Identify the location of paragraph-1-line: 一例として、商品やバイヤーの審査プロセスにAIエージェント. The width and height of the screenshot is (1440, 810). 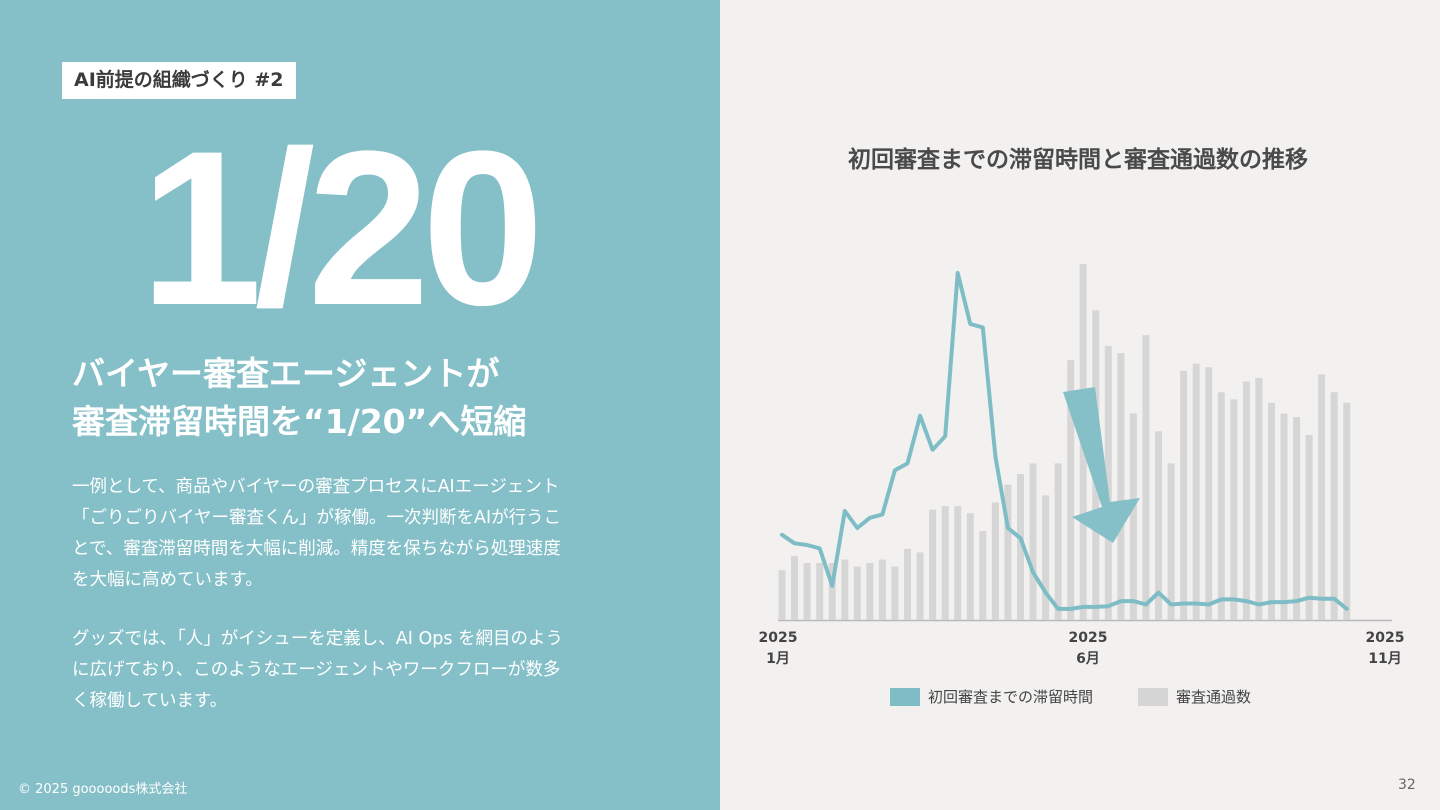
(316, 487).